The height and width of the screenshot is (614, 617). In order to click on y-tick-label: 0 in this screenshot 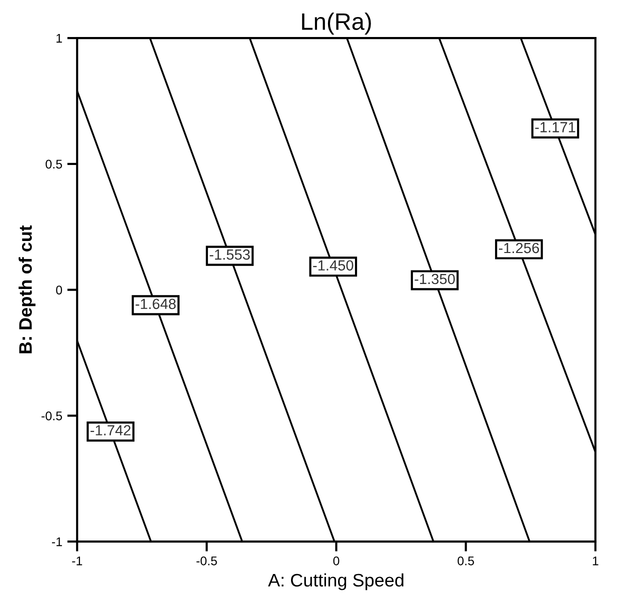, I will do `click(59, 290)`.